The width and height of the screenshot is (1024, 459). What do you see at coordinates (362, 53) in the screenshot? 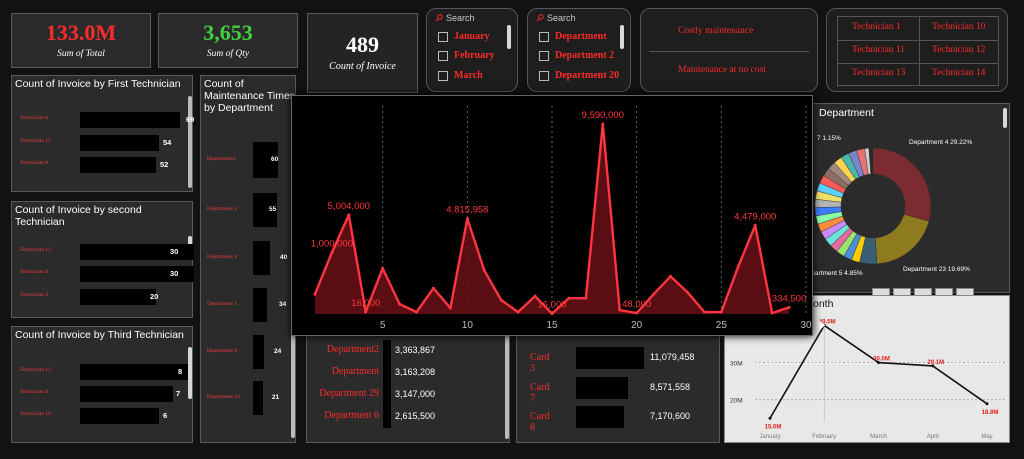
I see `kpi-card-invoice: 489 Count of Invoice` at bounding box center [362, 53].